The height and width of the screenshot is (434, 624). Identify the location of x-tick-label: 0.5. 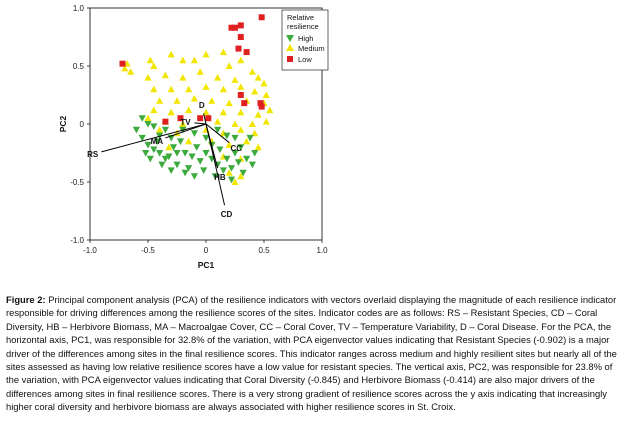
(264, 250).